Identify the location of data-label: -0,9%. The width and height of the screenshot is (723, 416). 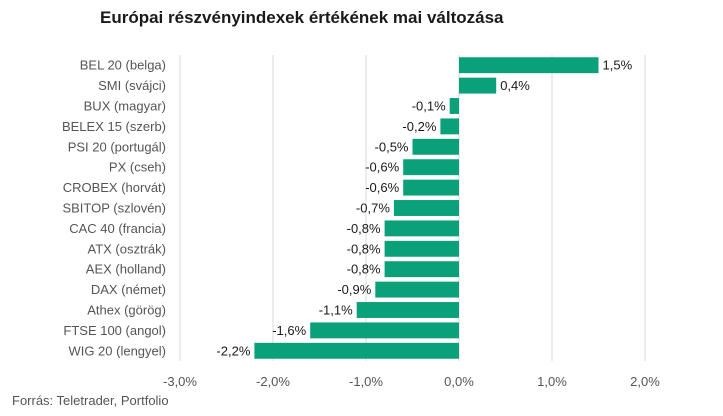
(354, 289).